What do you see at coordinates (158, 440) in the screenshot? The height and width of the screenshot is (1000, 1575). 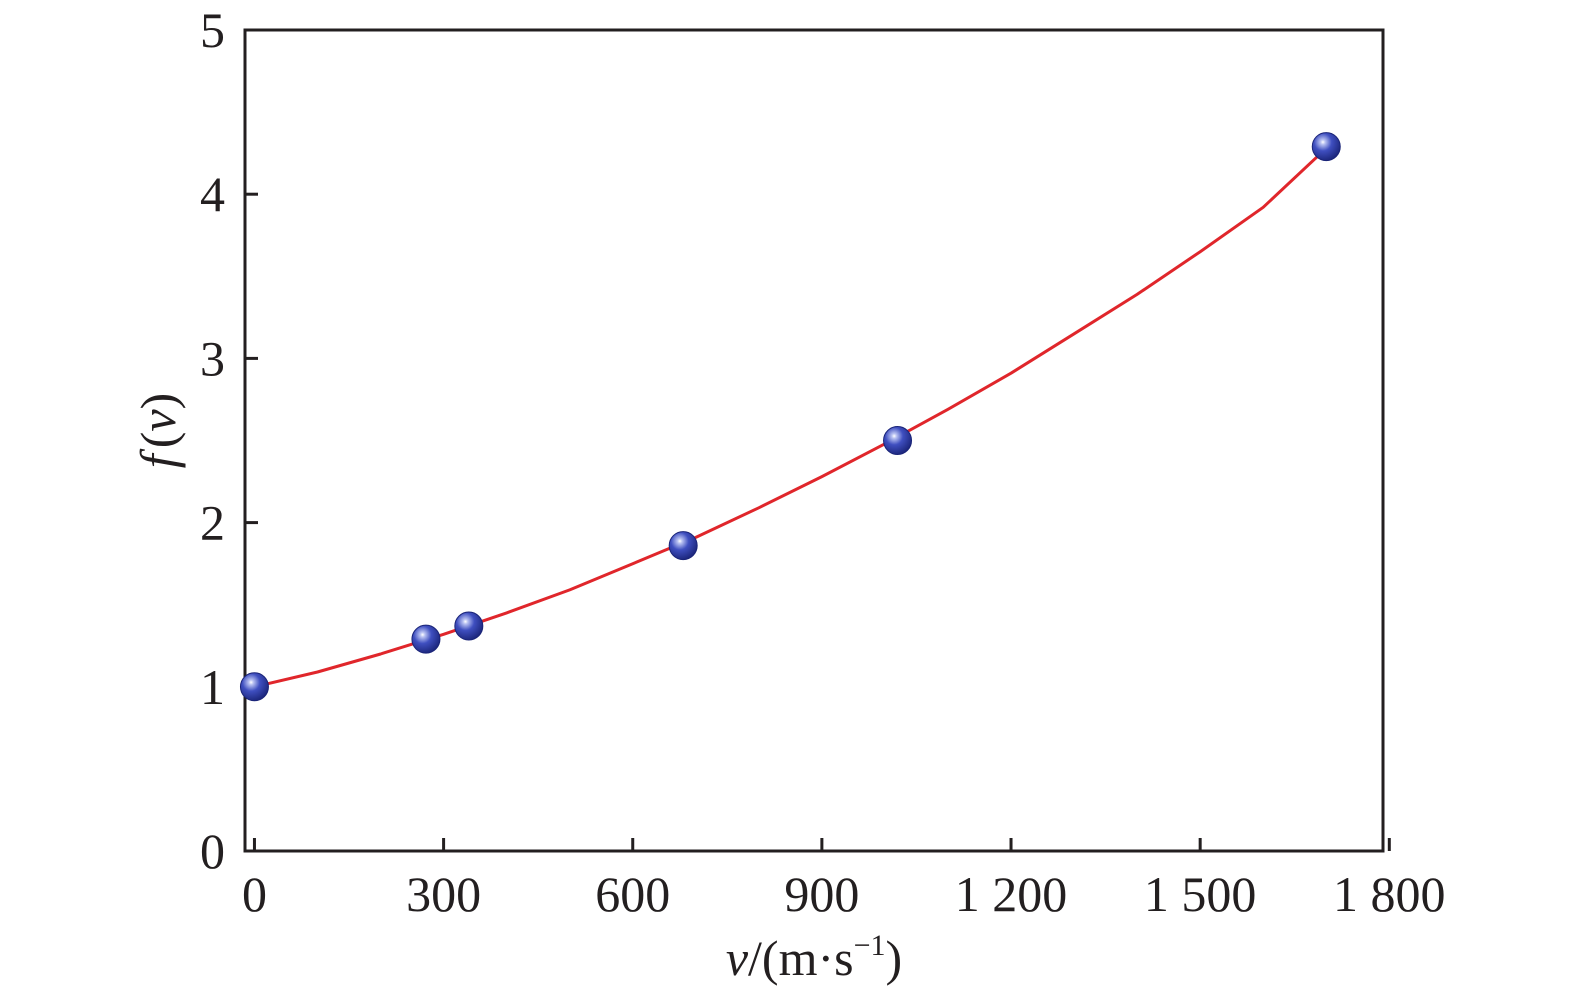 I see `y-axis-open: (` at bounding box center [158, 440].